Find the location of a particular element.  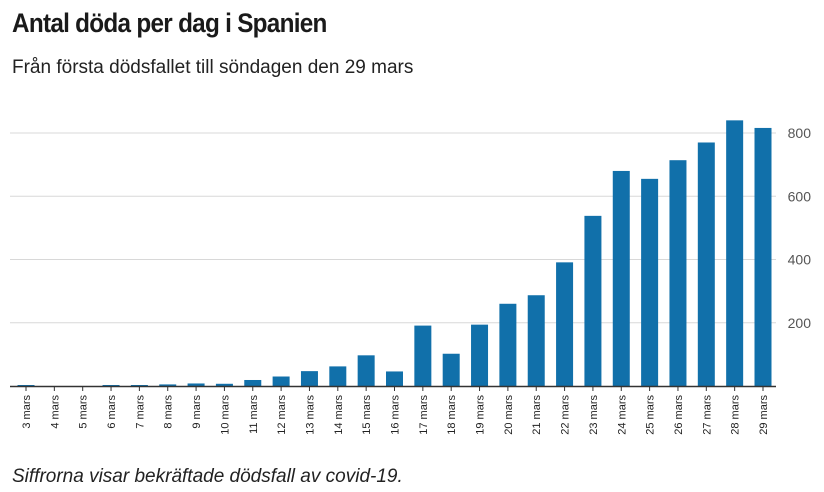

bar-23-mars is located at coordinates (593, 300).